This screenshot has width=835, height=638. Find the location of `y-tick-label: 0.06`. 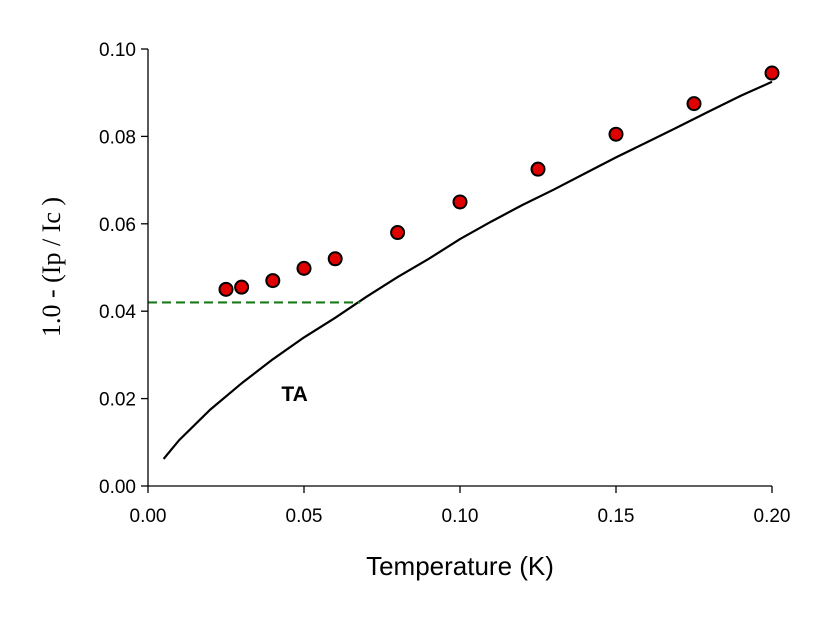

y-tick-label: 0.06 is located at coordinates (117, 225).